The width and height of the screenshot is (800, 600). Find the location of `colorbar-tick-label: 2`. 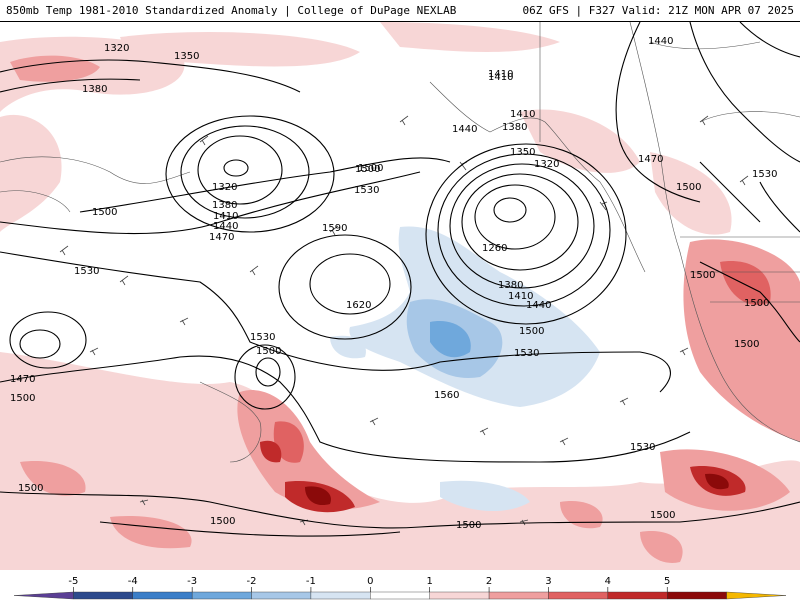

colorbar-tick-label: 2 is located at coordinates (489, 581).